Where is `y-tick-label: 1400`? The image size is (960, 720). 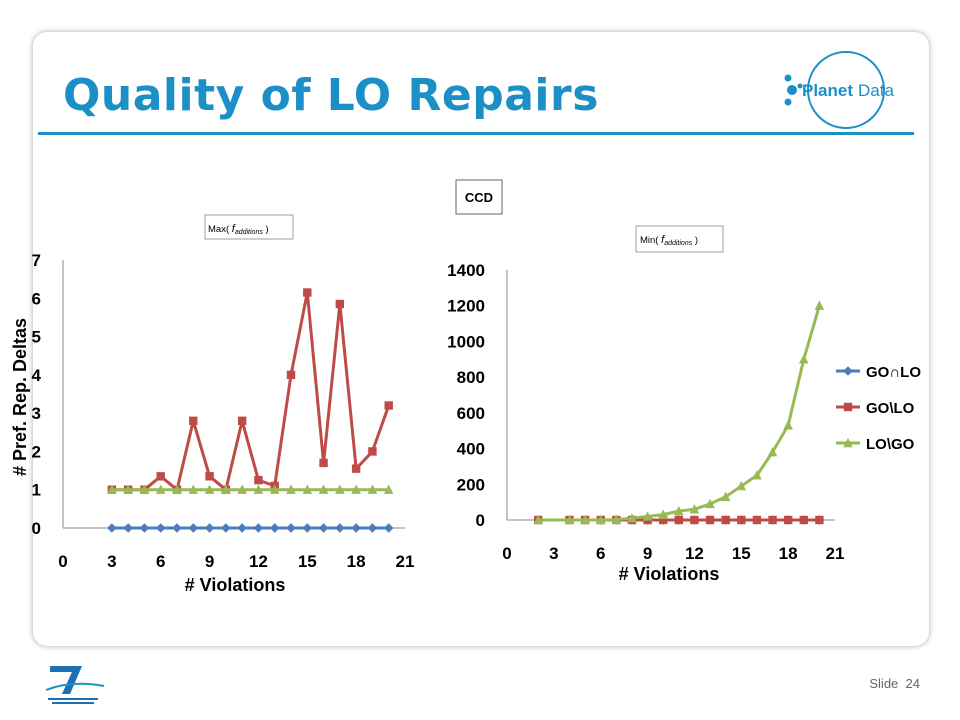
y-tick-label: 1400 is located at coordinates (466, 270).